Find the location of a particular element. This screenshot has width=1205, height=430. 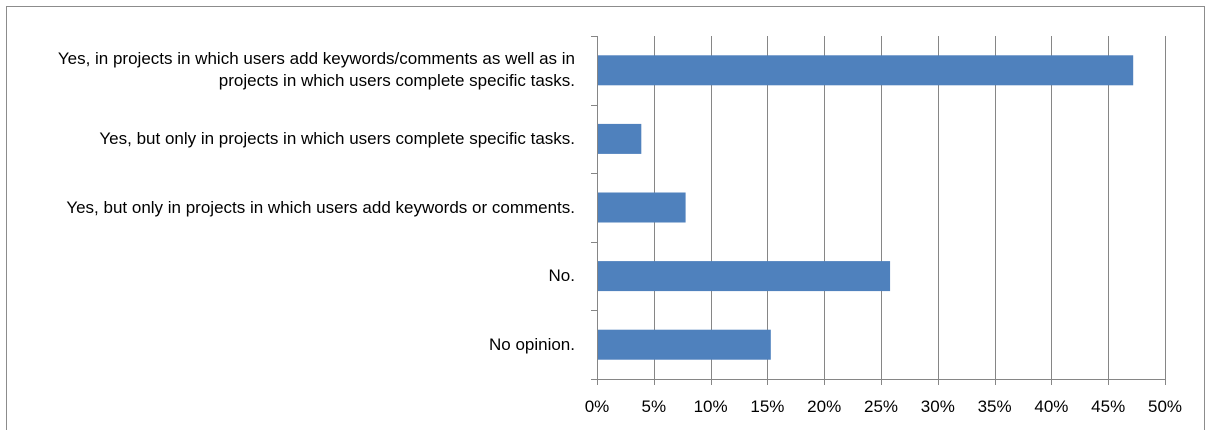

x-tick-label: 20% is located at coordinates (824, 406).